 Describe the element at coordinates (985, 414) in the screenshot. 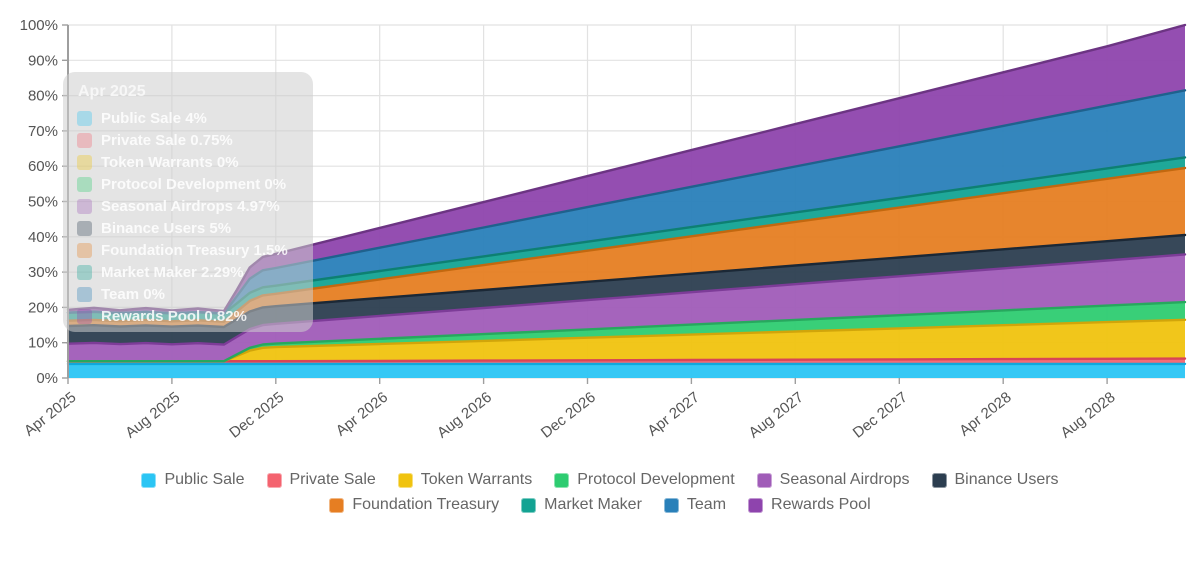

I see `x-axis-label: Apr 2028` at that location.